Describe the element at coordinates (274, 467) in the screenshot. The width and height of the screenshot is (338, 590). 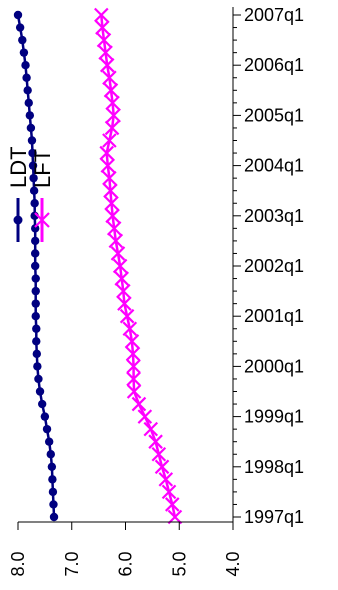
I see `time-tick-label: 1998q1` at that location.